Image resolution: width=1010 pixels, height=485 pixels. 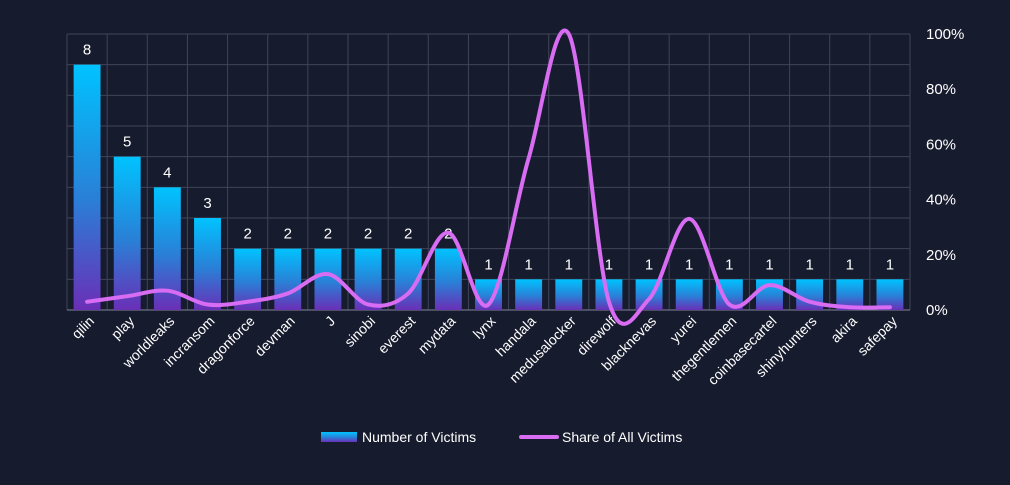 I want to click on x-tick-label: sinobi, so click(x=359, y=331).